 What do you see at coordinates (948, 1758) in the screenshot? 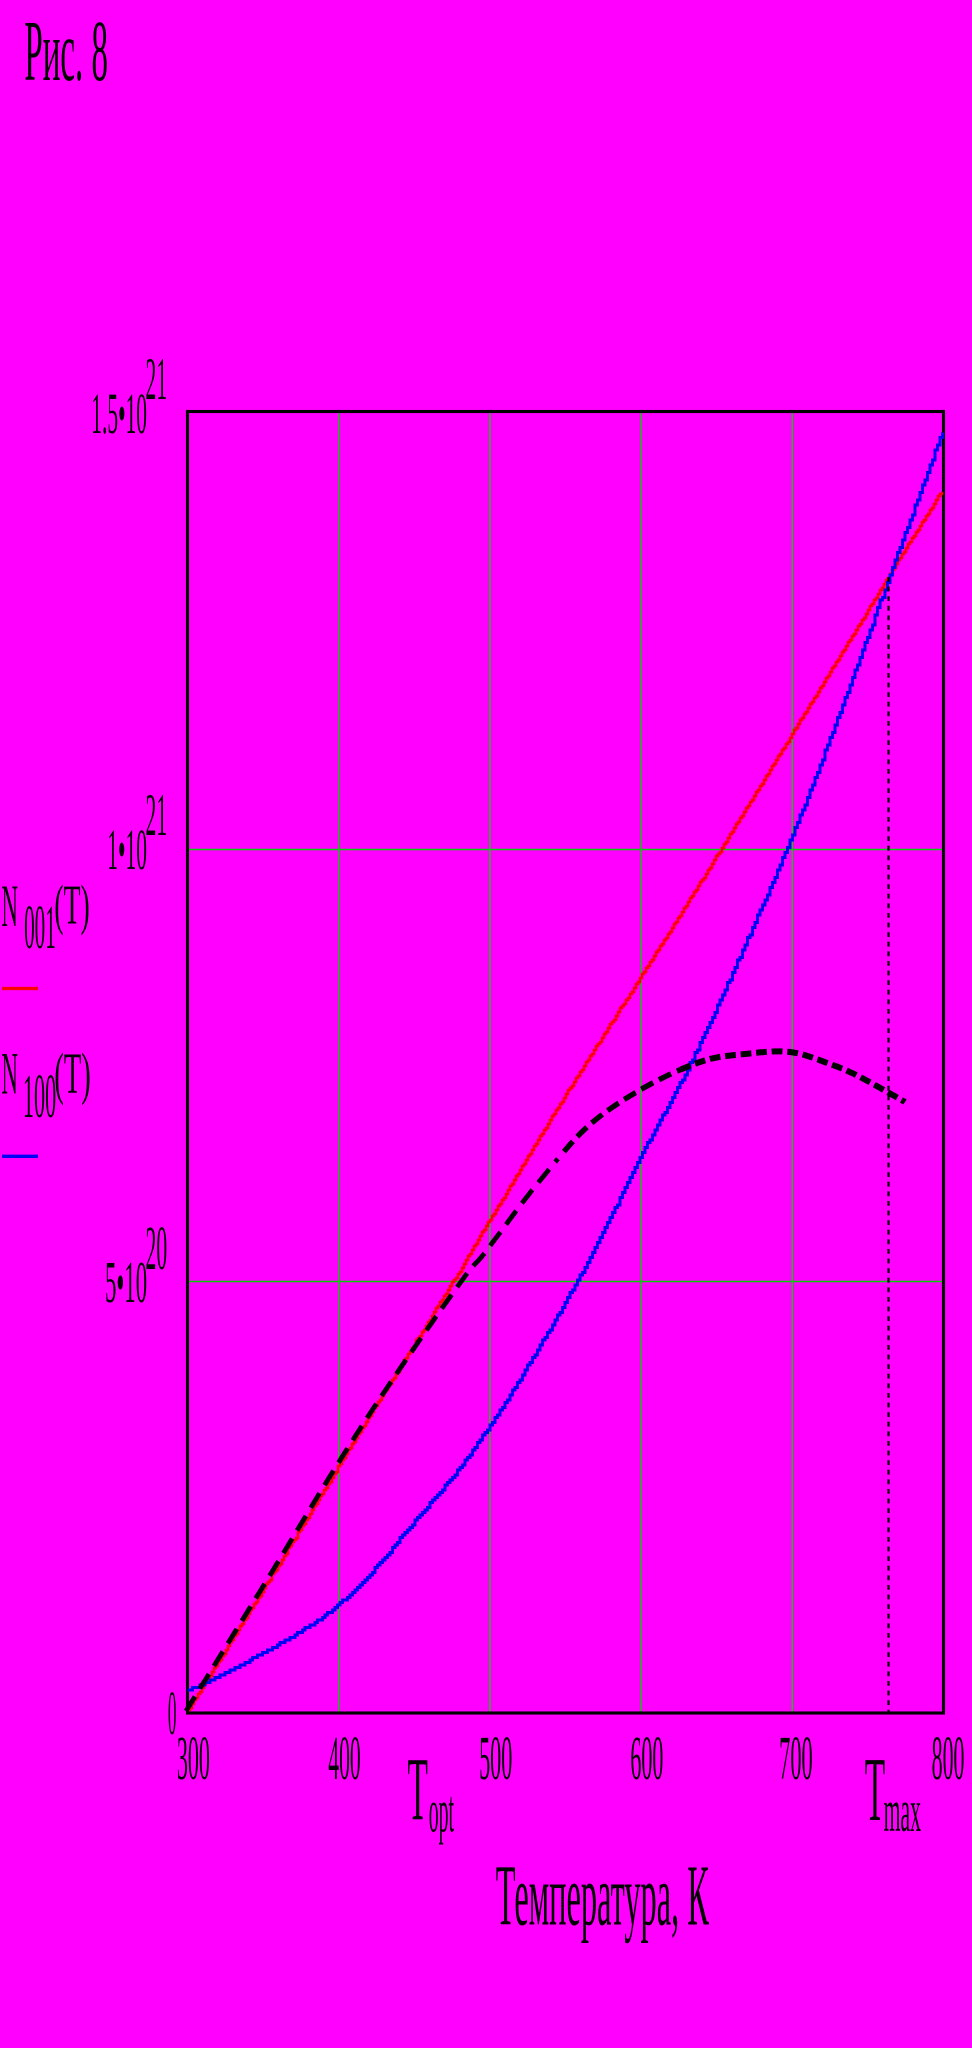
I see `svg-text: 800` at bounding box center [948, 1758].